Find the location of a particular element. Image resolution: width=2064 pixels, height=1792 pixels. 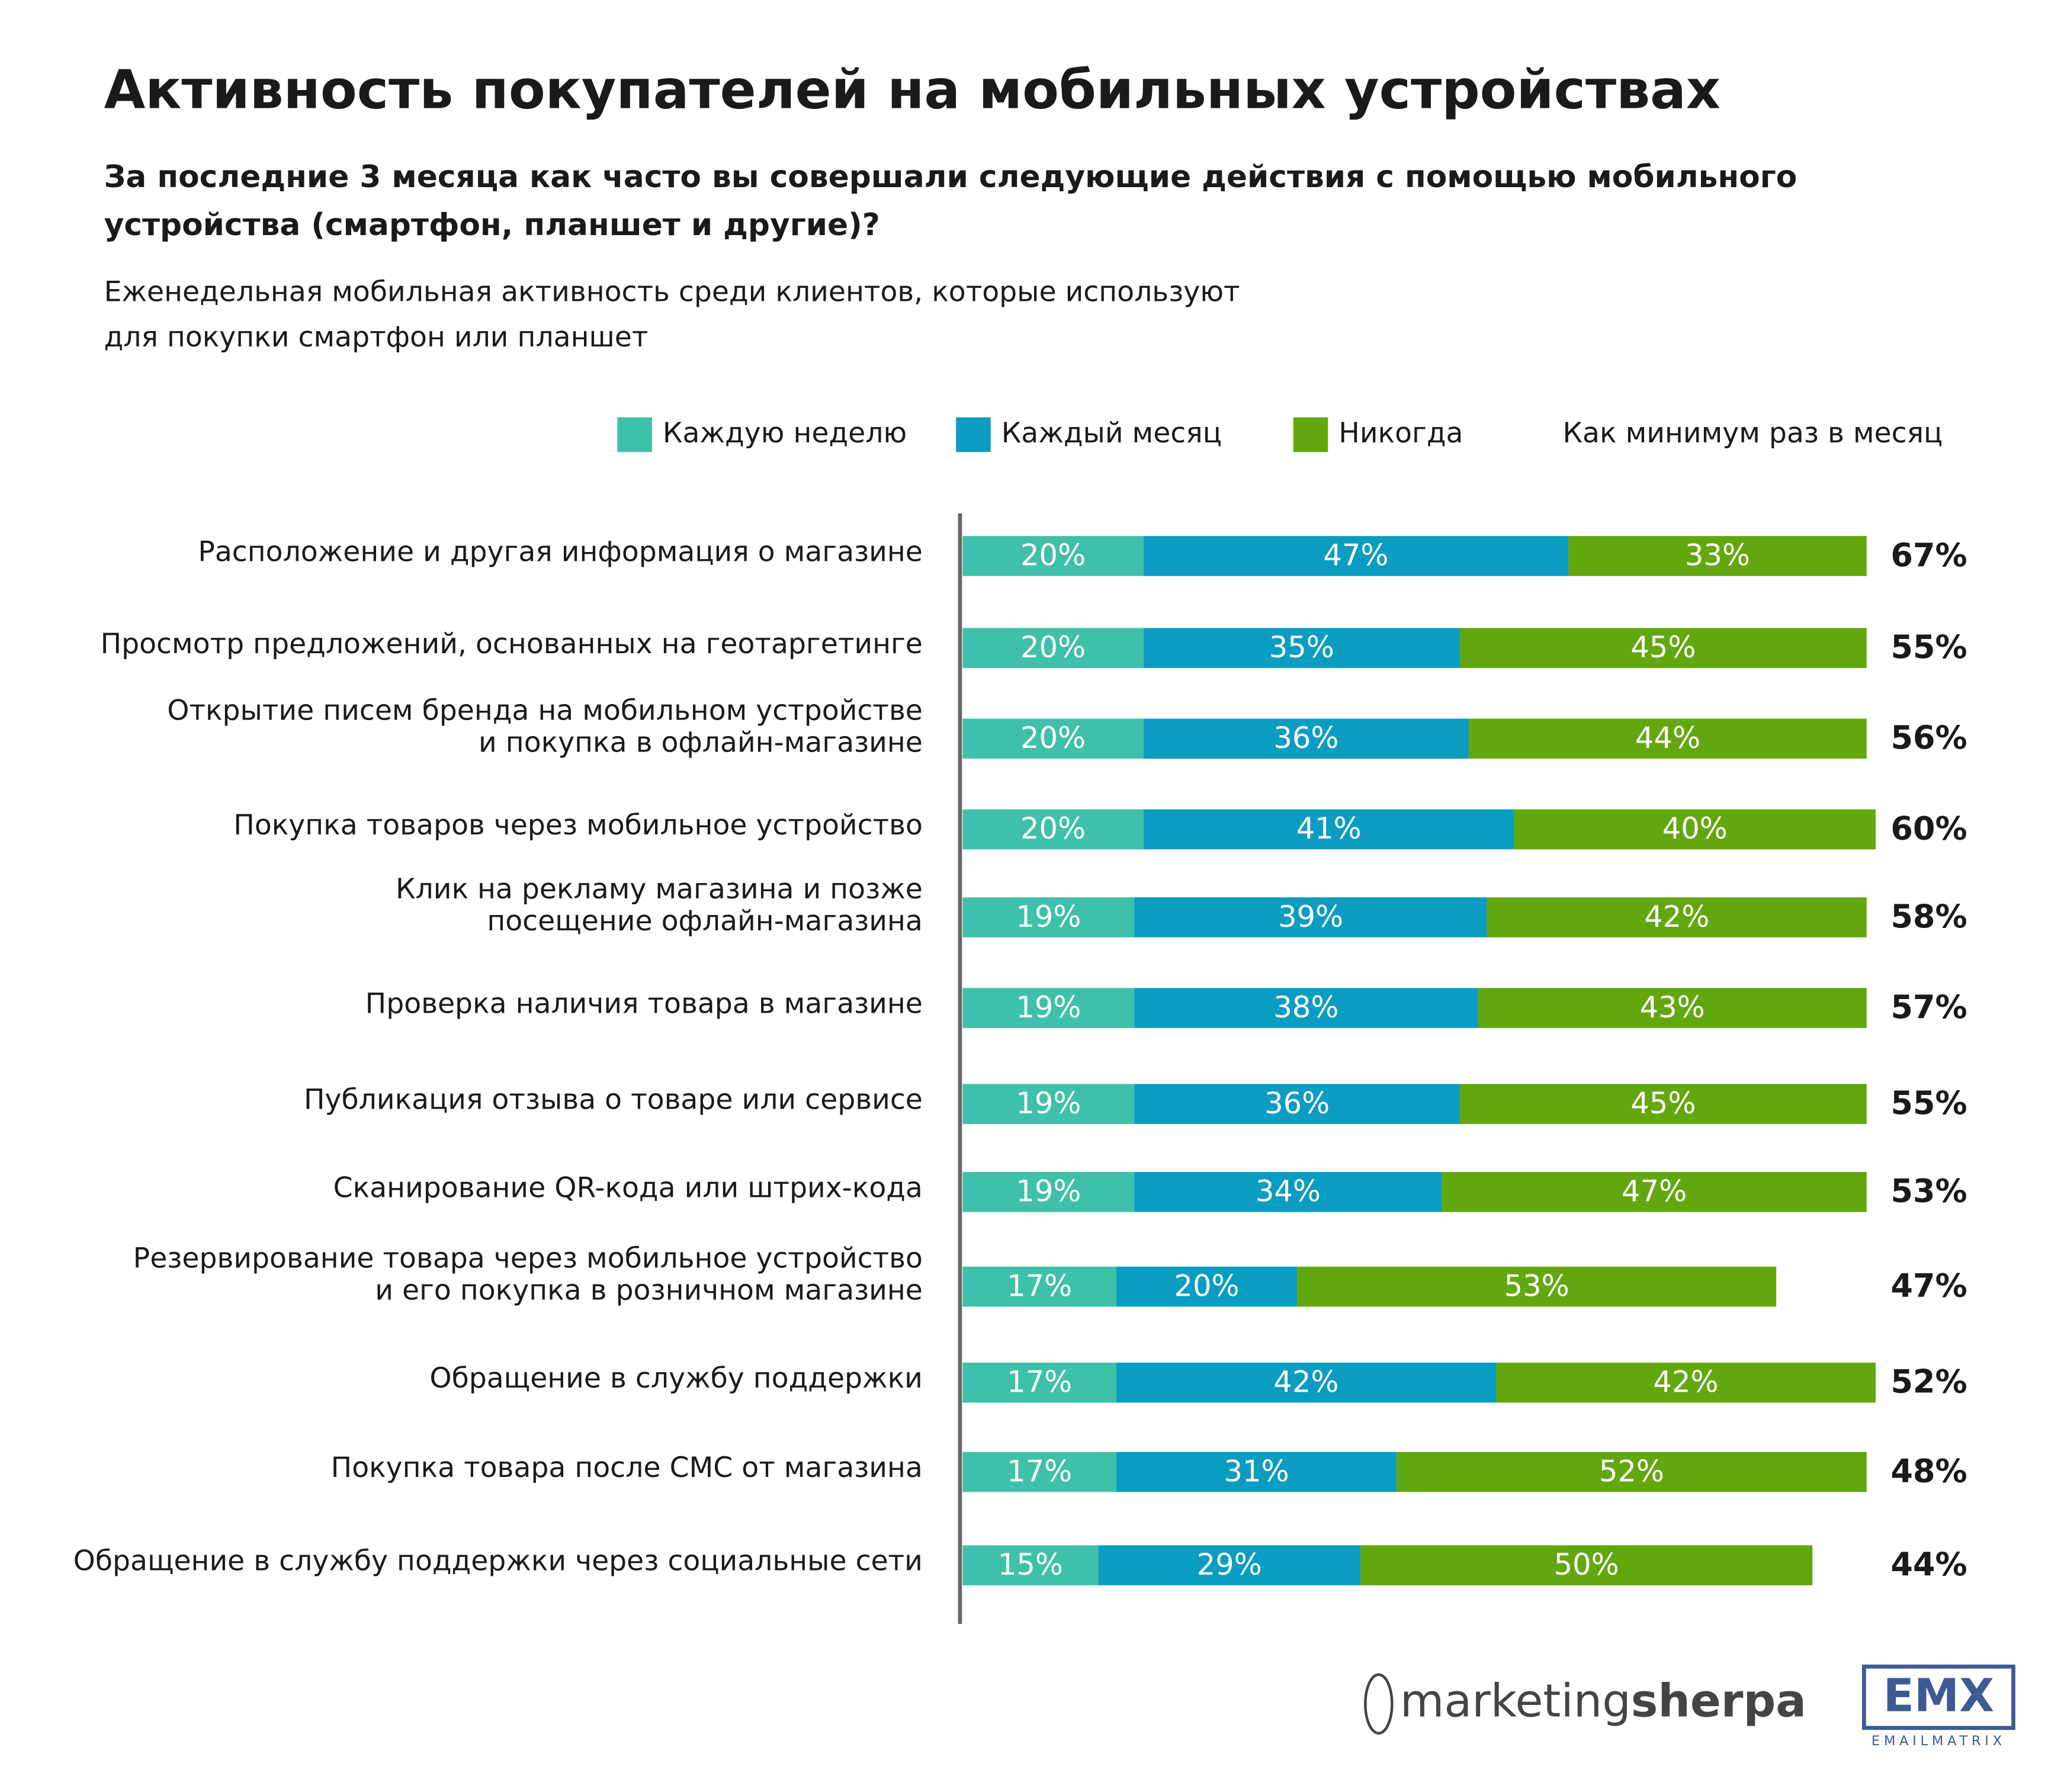

logo-emx: EMX EMAILMATRIX is located at coordinates (1938, 1706).